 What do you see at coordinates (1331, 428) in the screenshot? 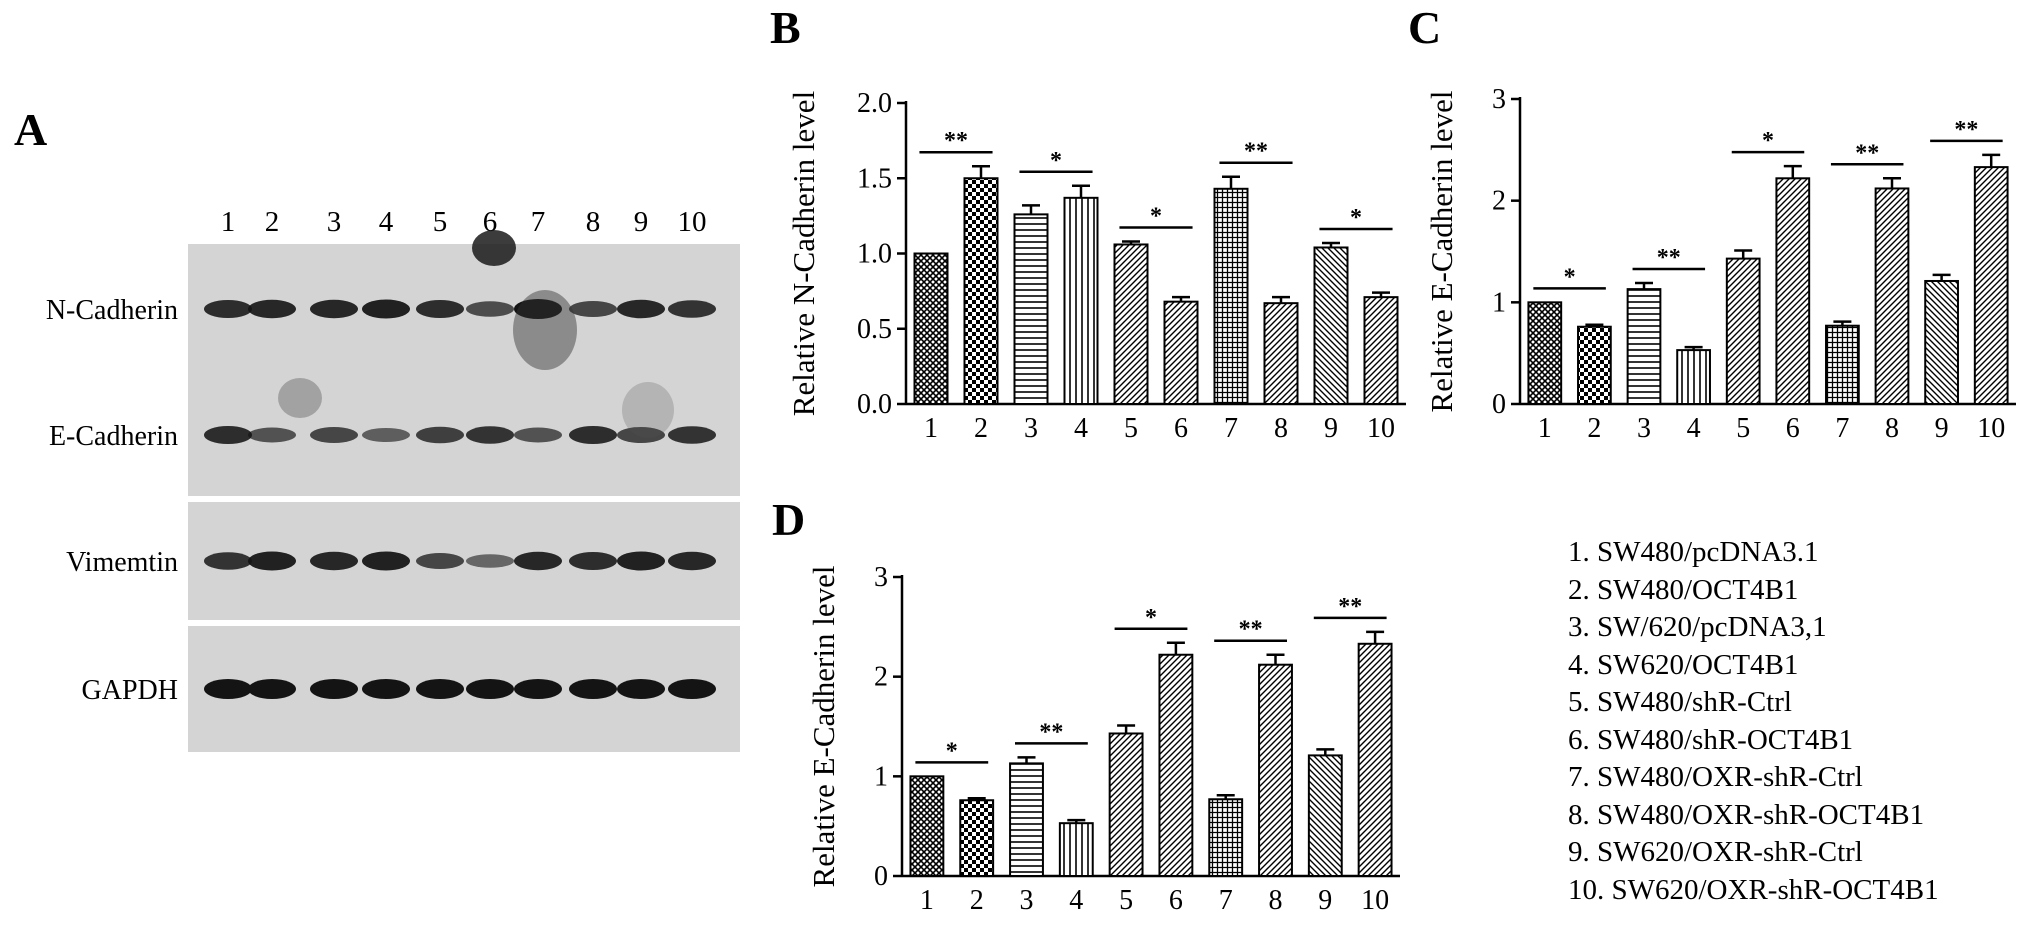
I see `x-tick-label: 9` at bounding box center [1331, 428].